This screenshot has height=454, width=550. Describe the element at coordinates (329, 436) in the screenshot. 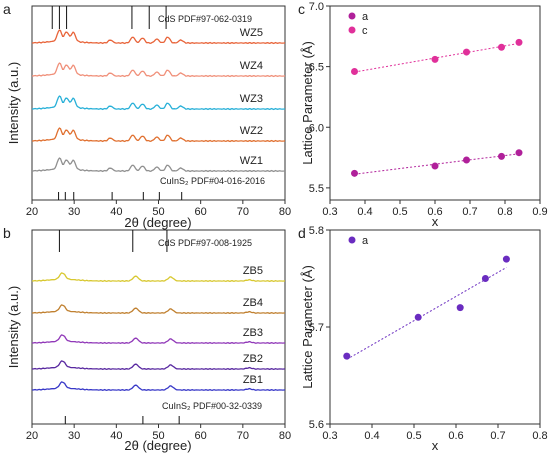

I see `panel-d-xtick-label: 0.3` at that location.